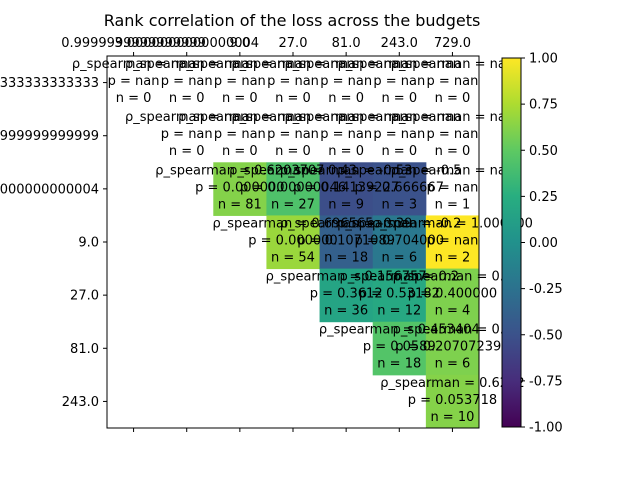  What do you see at coordinates (546, 381) in the screenshot?
I see `colorbar-tick-label: -0.75` at bounding box center [546, 381].